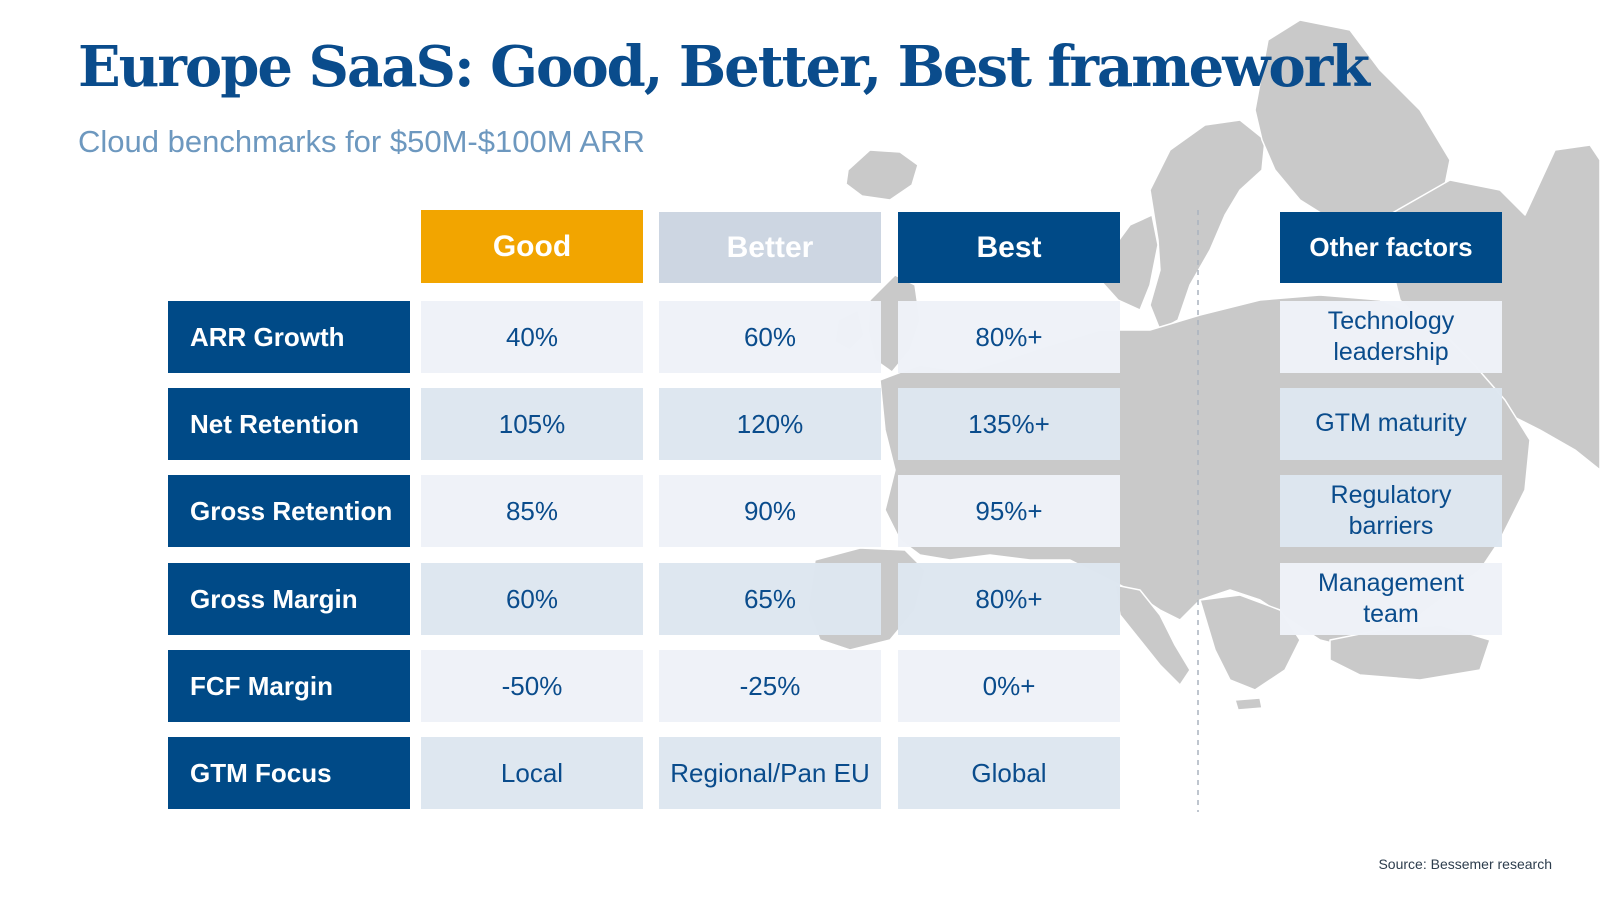 The width and height of the screenshot is (1600, 900). Describe the element at coordinates (289, 599) in the screenshot. I see `row-label-gross-margin: Gross Margin` at that location.